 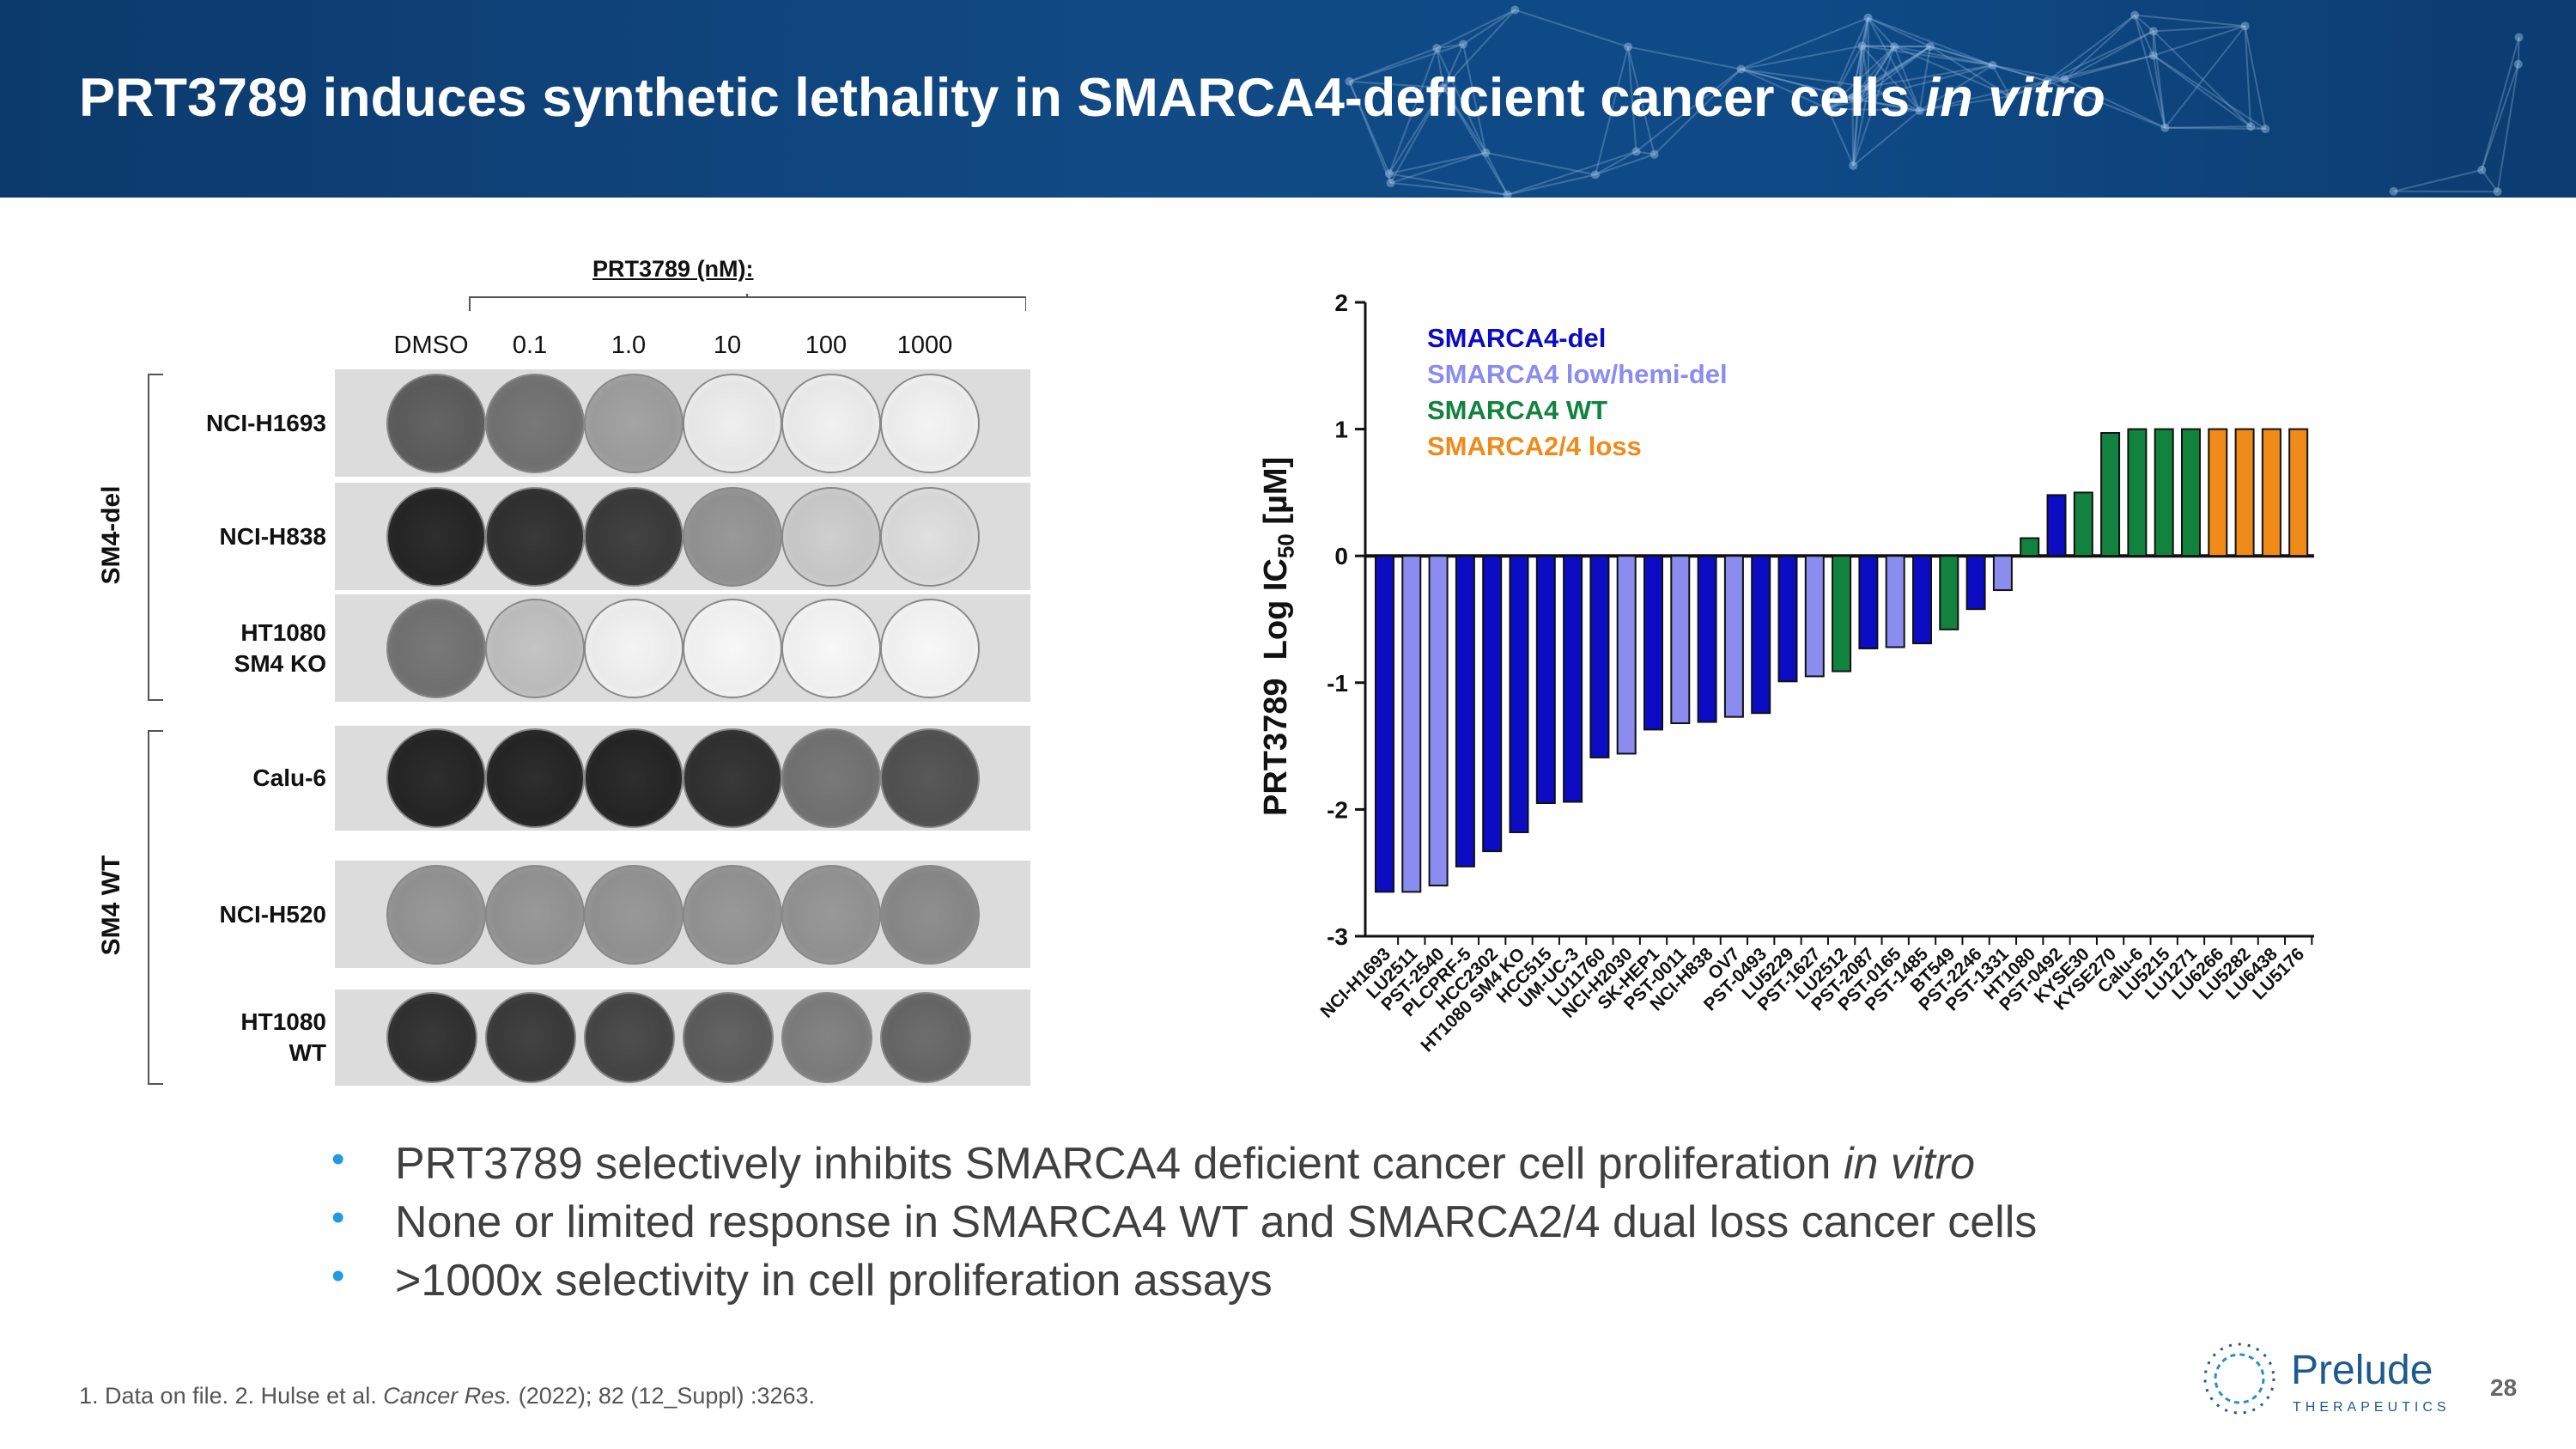 I want to click on bar-ht1080-sm4-ko, so click(x=1519, y=694).